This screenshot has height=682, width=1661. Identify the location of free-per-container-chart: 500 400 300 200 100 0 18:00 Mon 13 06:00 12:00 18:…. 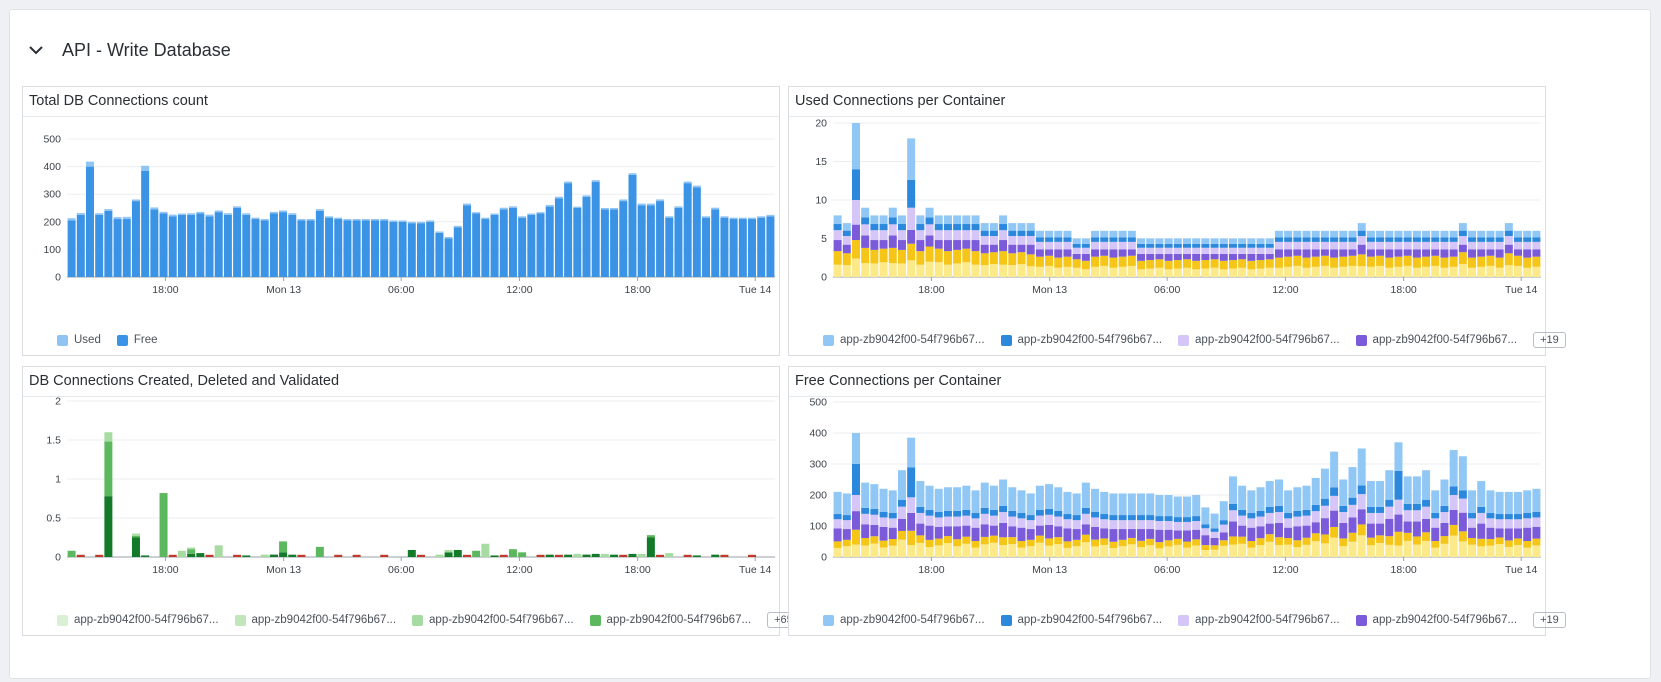
(1168, 502).